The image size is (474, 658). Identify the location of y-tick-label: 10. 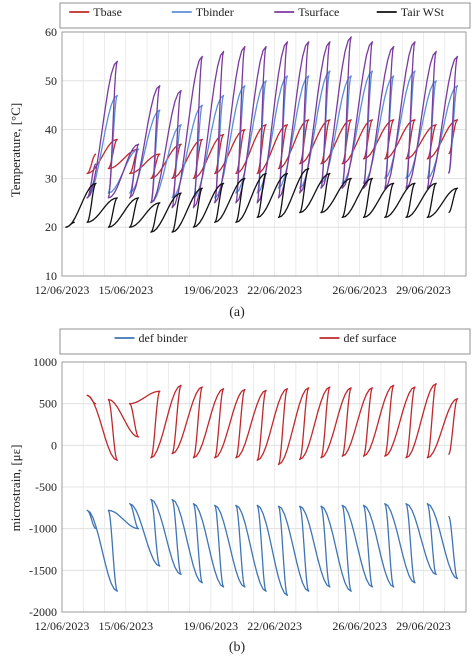
(51, 276).